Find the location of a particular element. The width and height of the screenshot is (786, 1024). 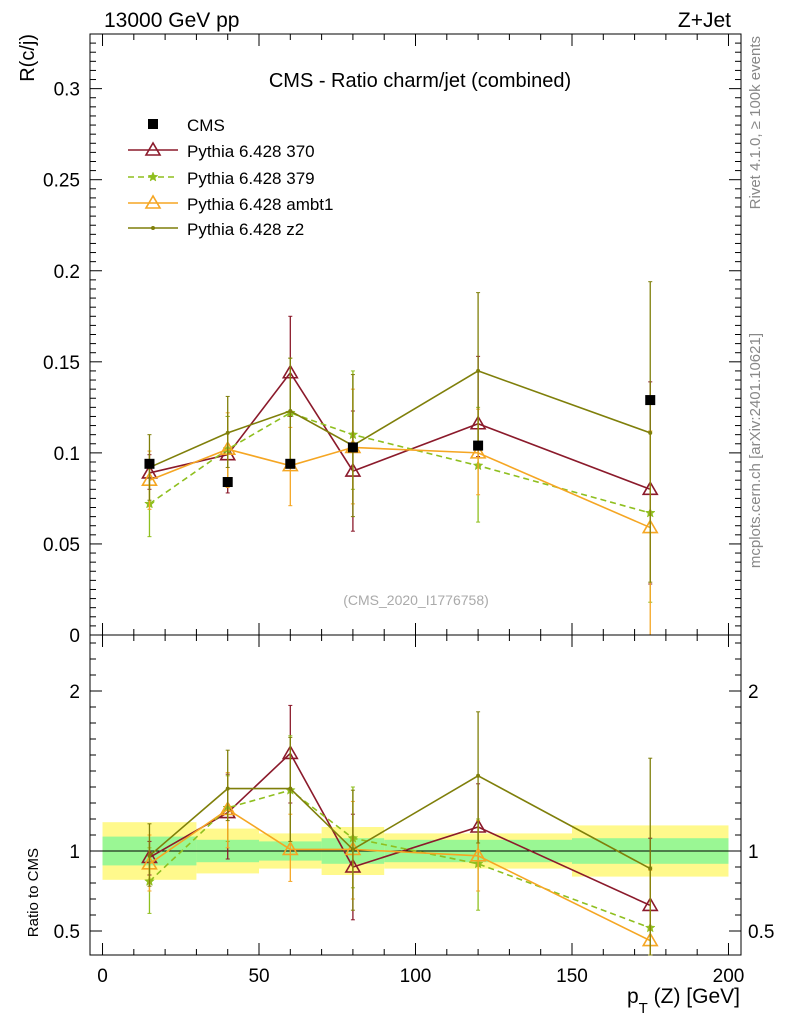

y-axis-label: R(c/j) is located at coordinates (28, 58).